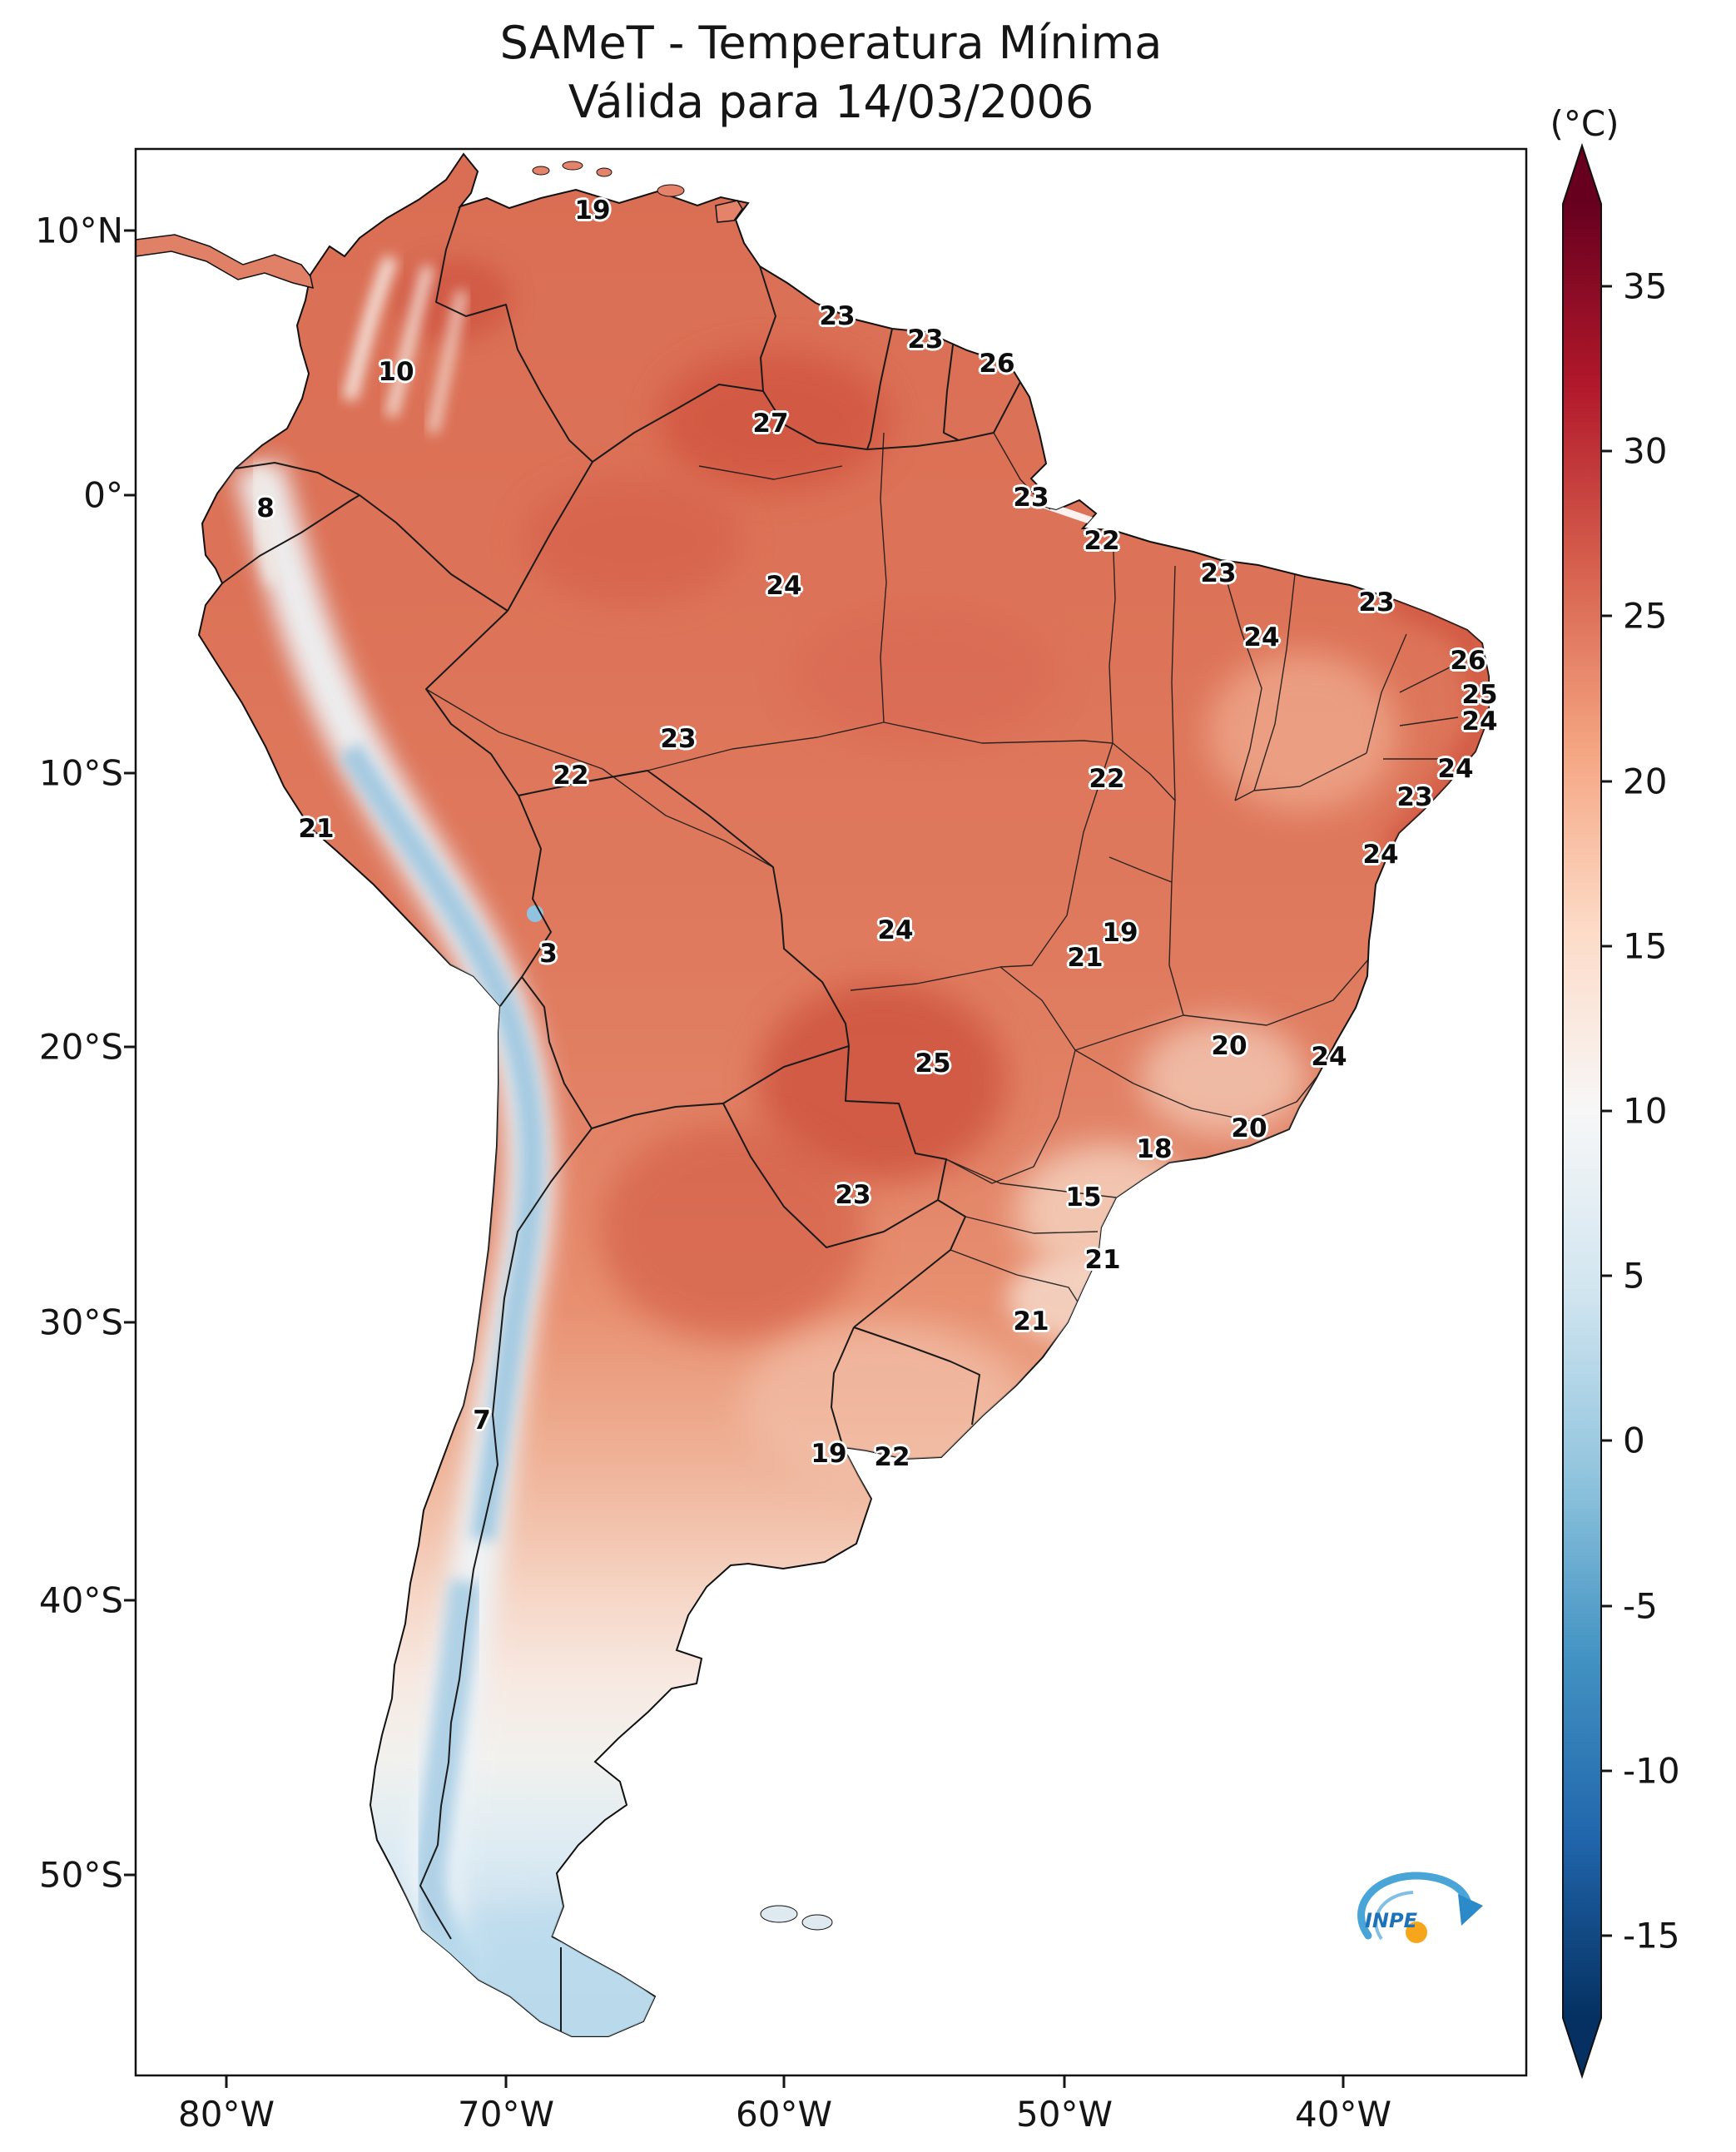 The height and width of the screenshot is (2152, 1736). I want to click on temperature-label: 3, so click(548, 954).